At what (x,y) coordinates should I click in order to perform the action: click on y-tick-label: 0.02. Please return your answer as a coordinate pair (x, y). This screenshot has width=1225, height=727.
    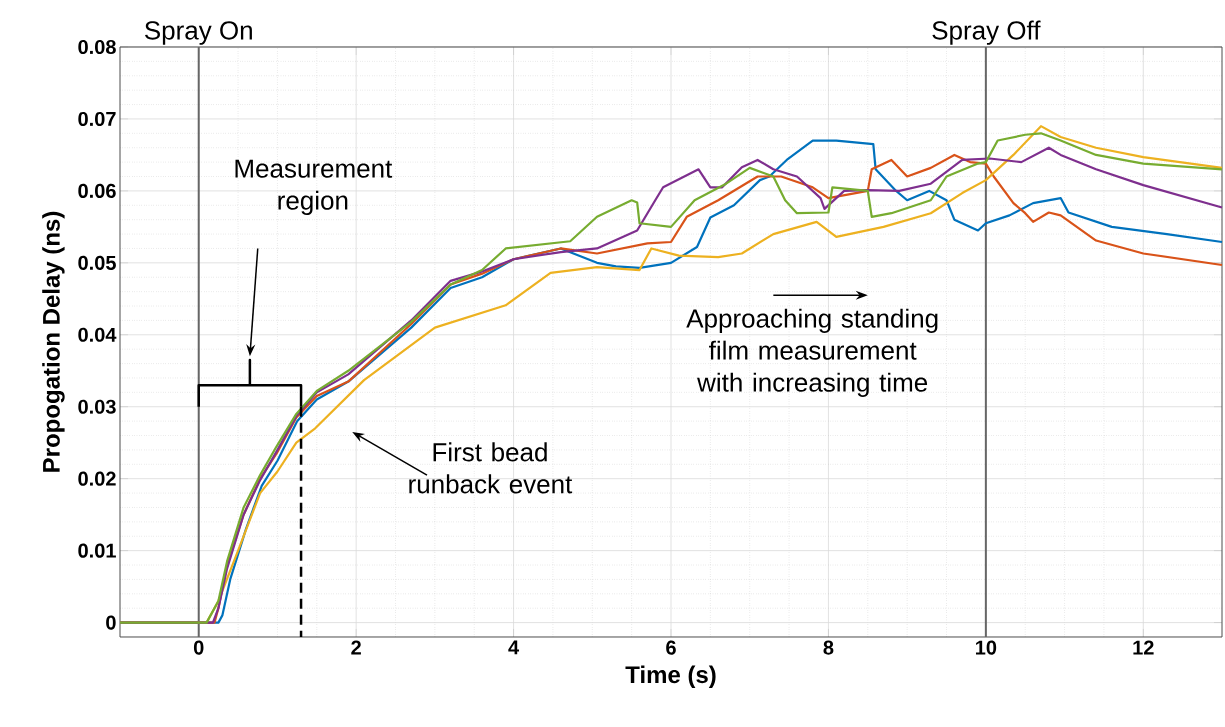
    Looking at the image, I should click on (97, 478).